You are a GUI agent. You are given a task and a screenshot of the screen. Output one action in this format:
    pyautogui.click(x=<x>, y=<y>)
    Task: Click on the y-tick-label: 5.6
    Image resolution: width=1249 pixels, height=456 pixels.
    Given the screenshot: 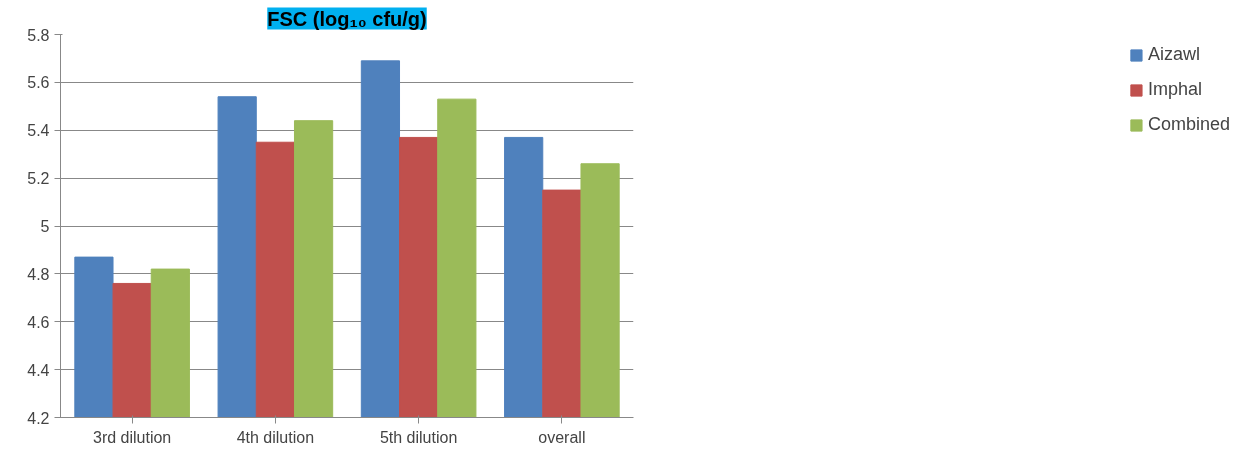 What is the action you would take?
    pyautogui.click(x=38, y=83)
    